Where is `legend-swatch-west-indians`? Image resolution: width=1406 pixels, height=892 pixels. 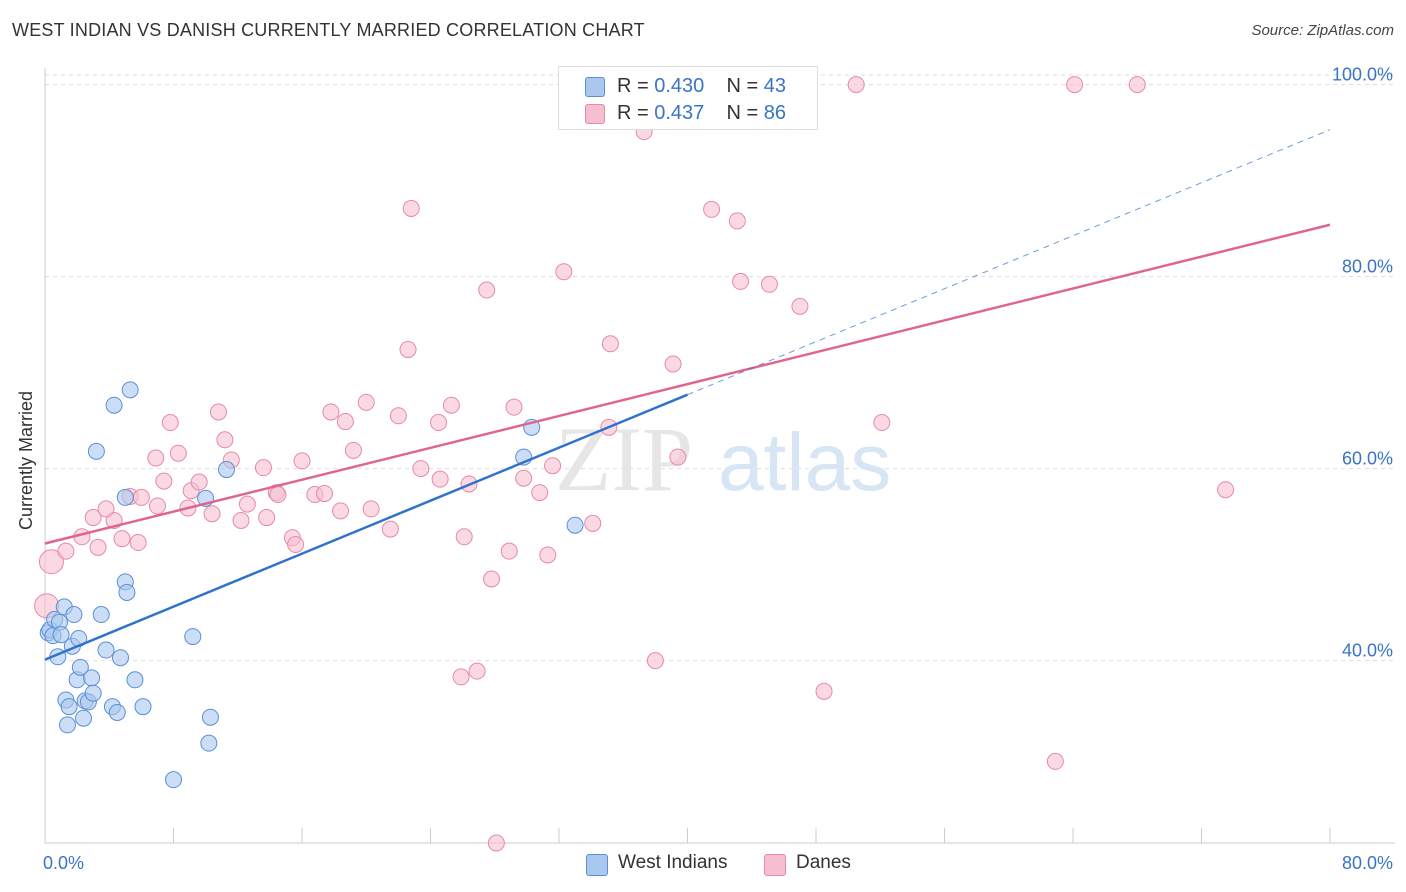
legend-swatch-west-indians is located at coordinates (595, 87).